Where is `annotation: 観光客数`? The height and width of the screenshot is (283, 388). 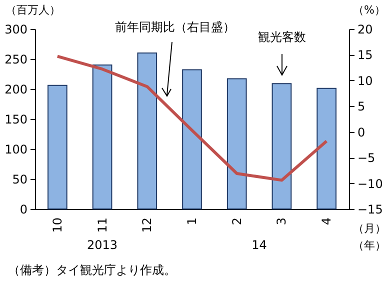
annotation: 観光客数 is located at coordinates (282, 37).